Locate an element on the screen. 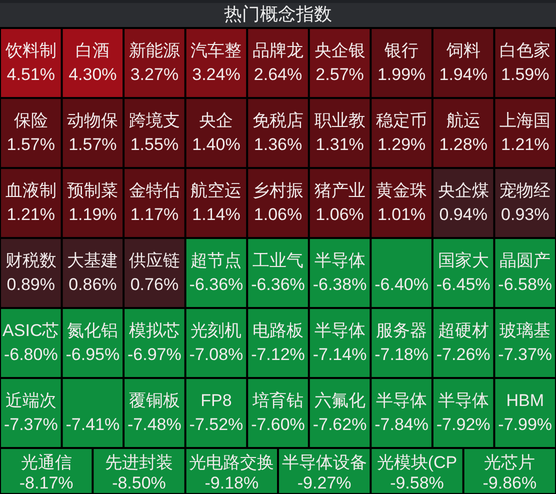  data-label: 1.99% is located at coordinates (401, 74).